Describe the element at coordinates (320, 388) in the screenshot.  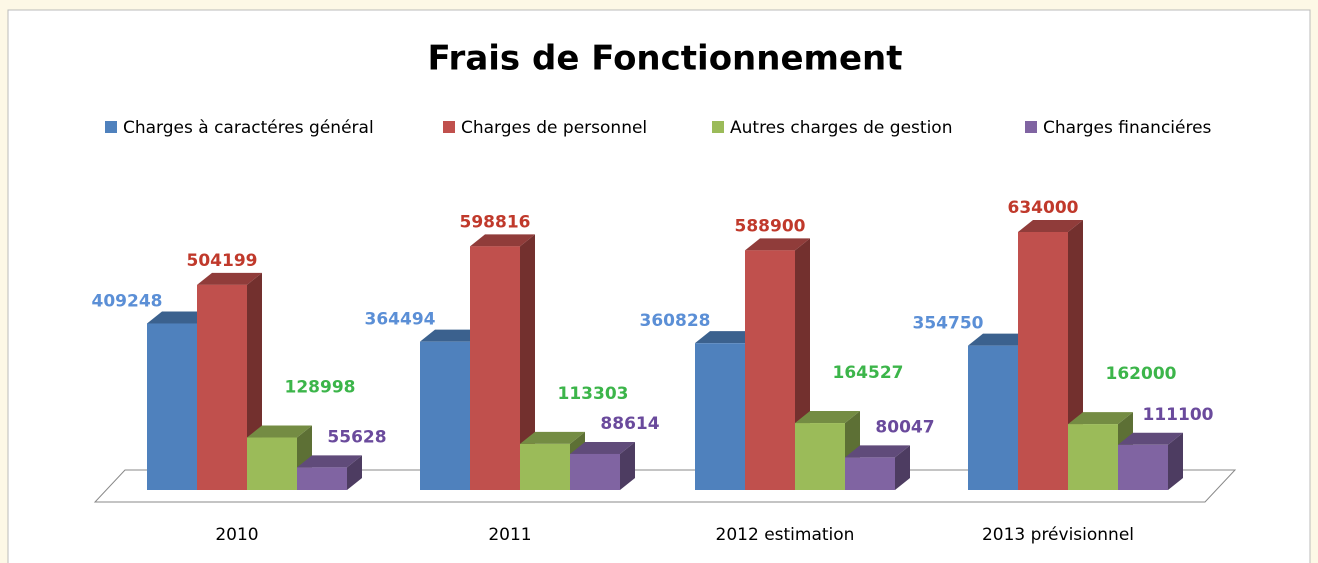
I see `value-label: 128998` at that location.